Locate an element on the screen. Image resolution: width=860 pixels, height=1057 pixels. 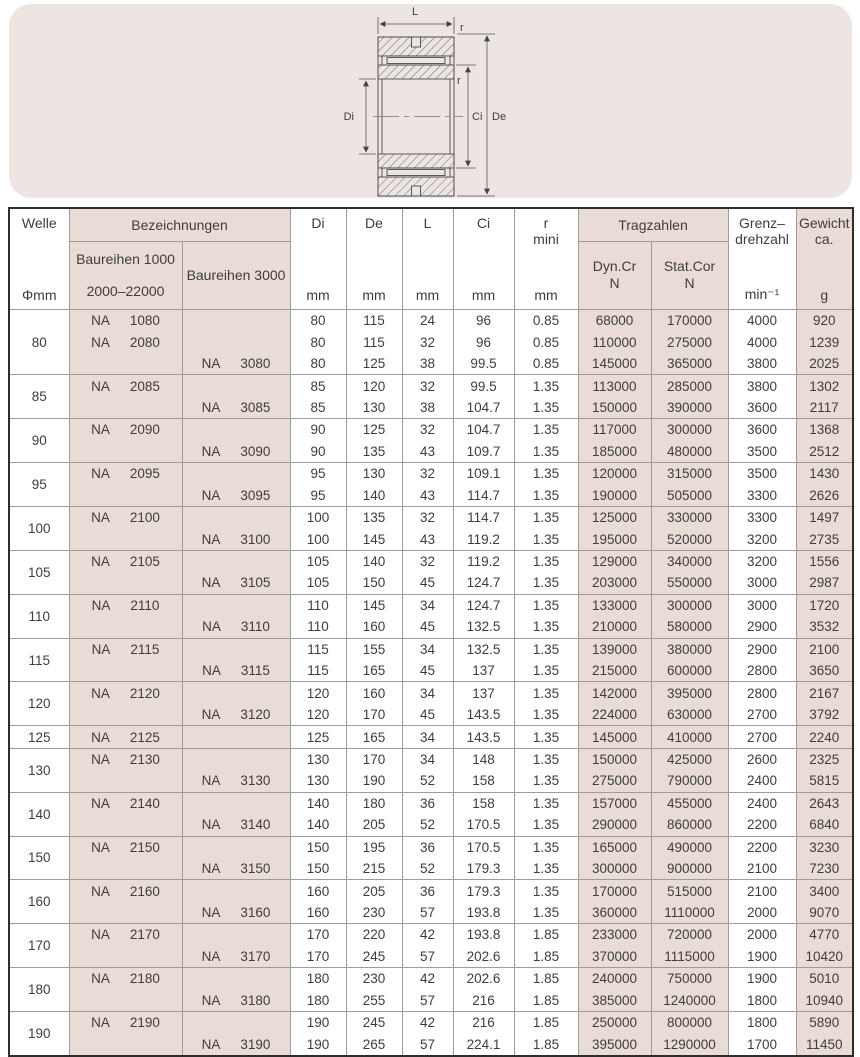
header-tragzahlen: Tragzahlen is located at coordinates (653, 224).